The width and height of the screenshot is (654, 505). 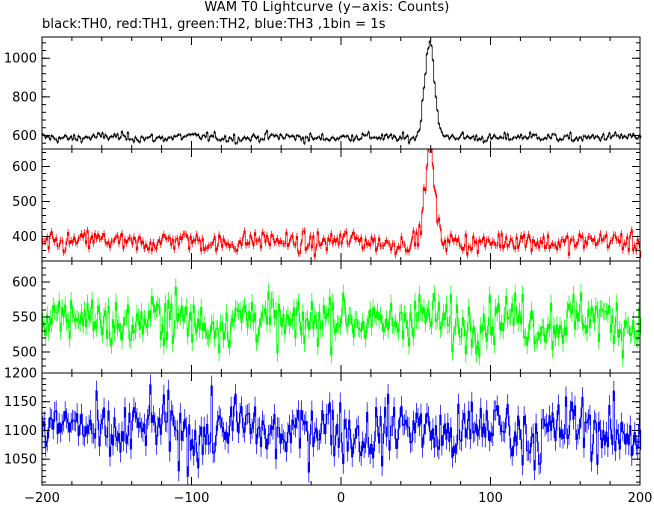 I want to click on x-tick-label: 200, so click(x=640, y=498).